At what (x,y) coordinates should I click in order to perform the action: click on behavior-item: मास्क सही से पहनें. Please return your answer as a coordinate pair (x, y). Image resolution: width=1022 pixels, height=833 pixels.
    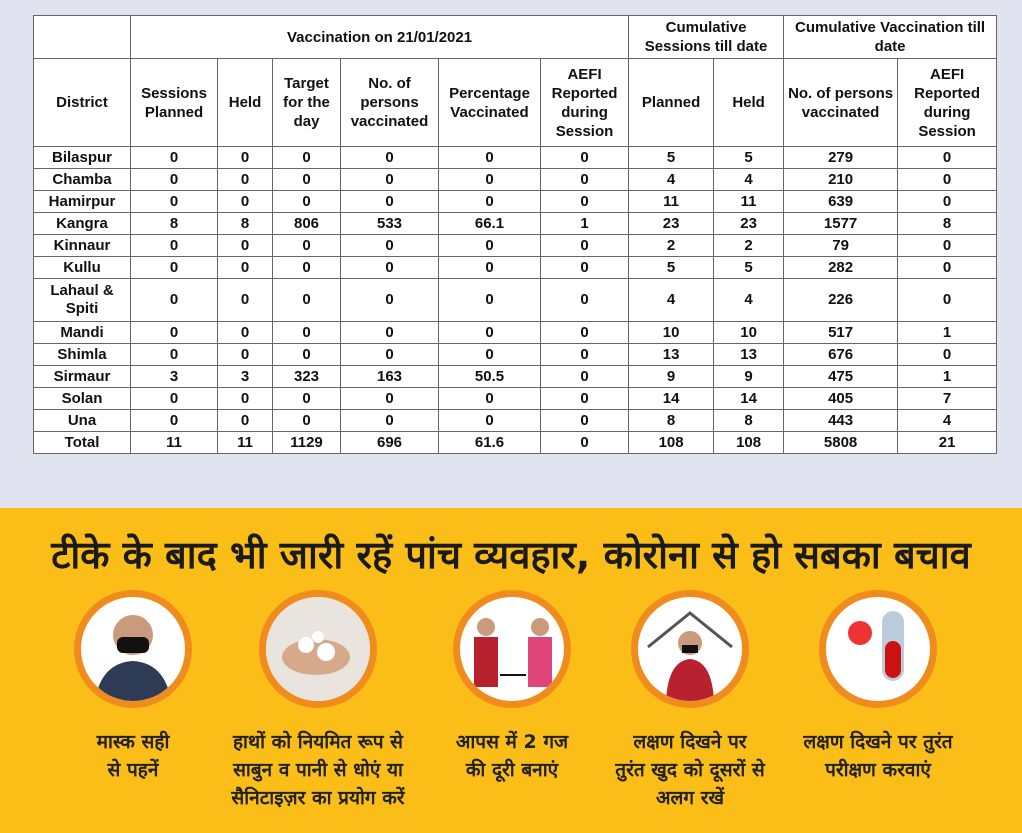
    Looking at the image, I should click on (133, 687).